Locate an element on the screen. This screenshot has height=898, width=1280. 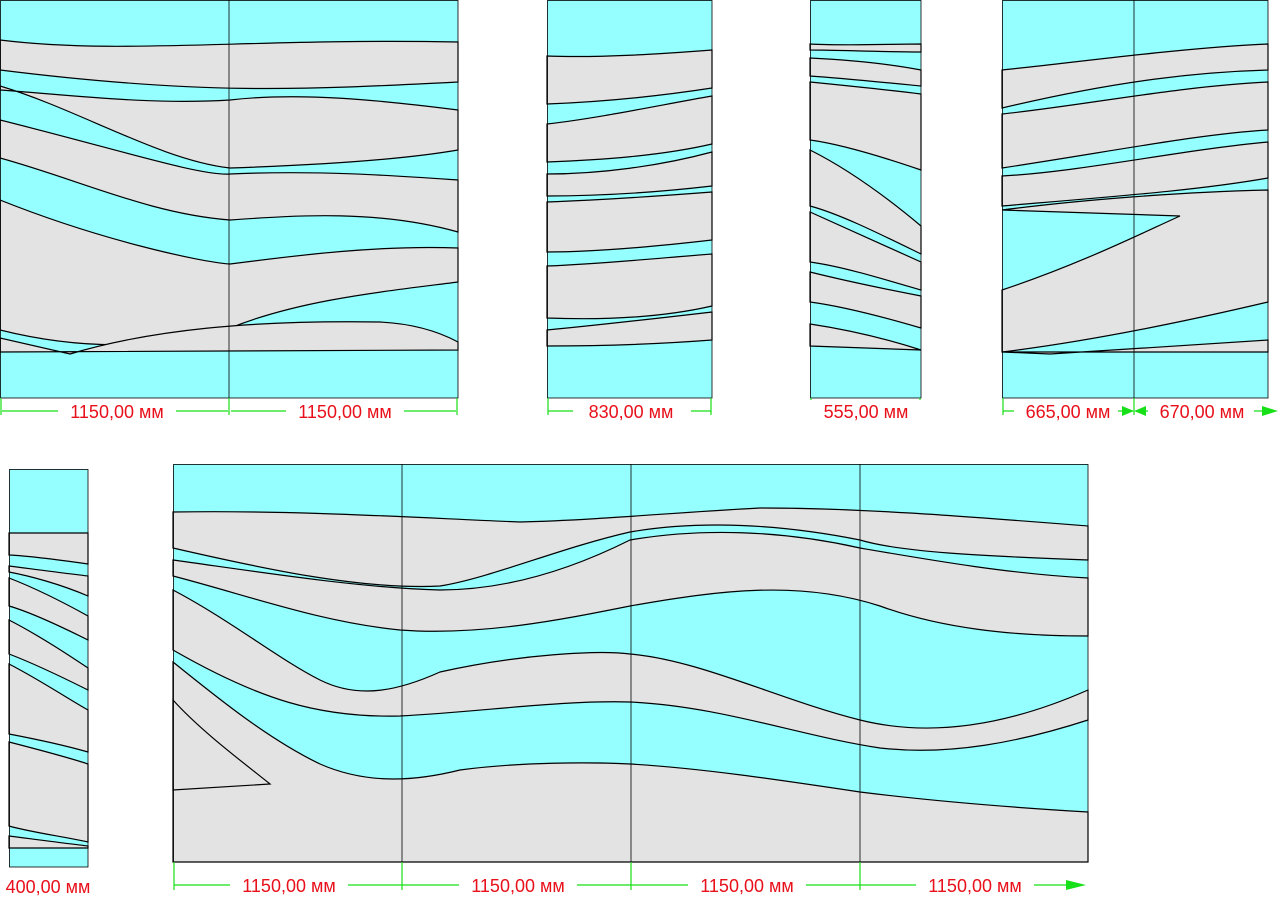
panel-e-dim-1: 400,00 мм is located at coordinates (48, 887).